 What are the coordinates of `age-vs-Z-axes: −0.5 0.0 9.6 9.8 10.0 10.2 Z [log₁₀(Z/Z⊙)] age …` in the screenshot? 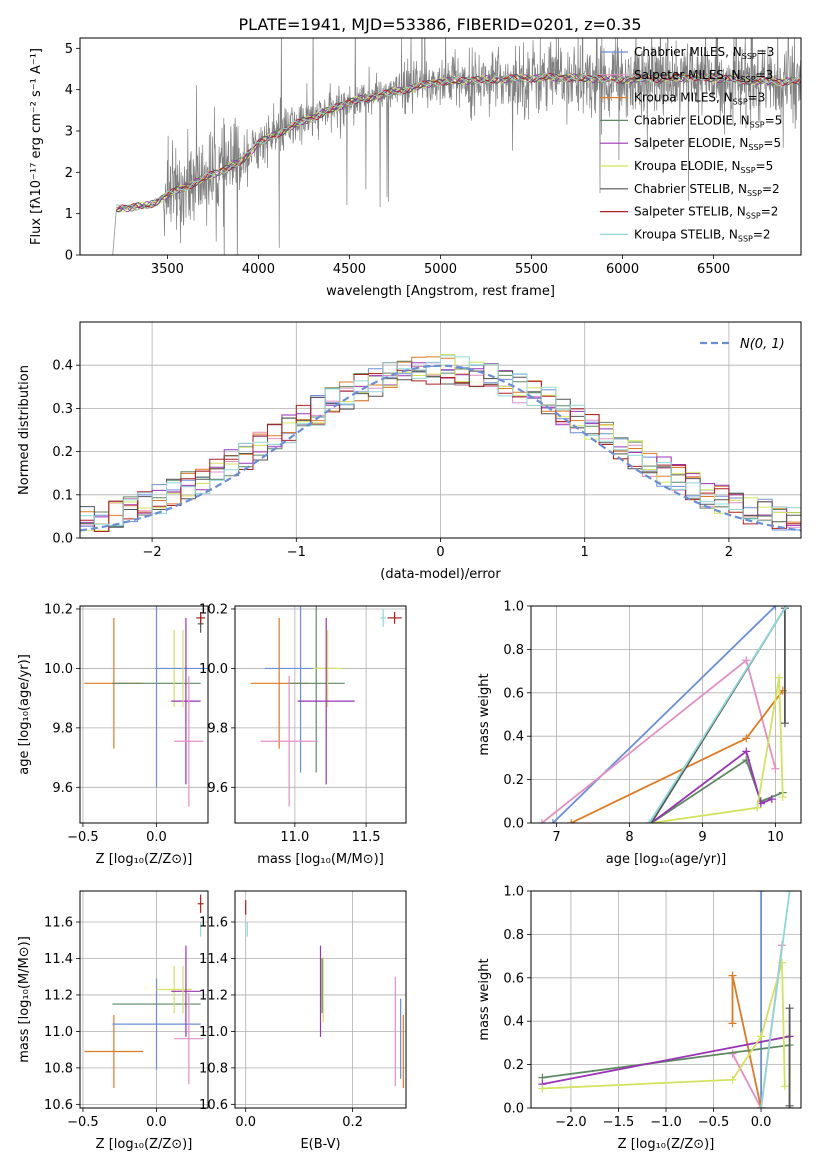 It's located at (113, 734).